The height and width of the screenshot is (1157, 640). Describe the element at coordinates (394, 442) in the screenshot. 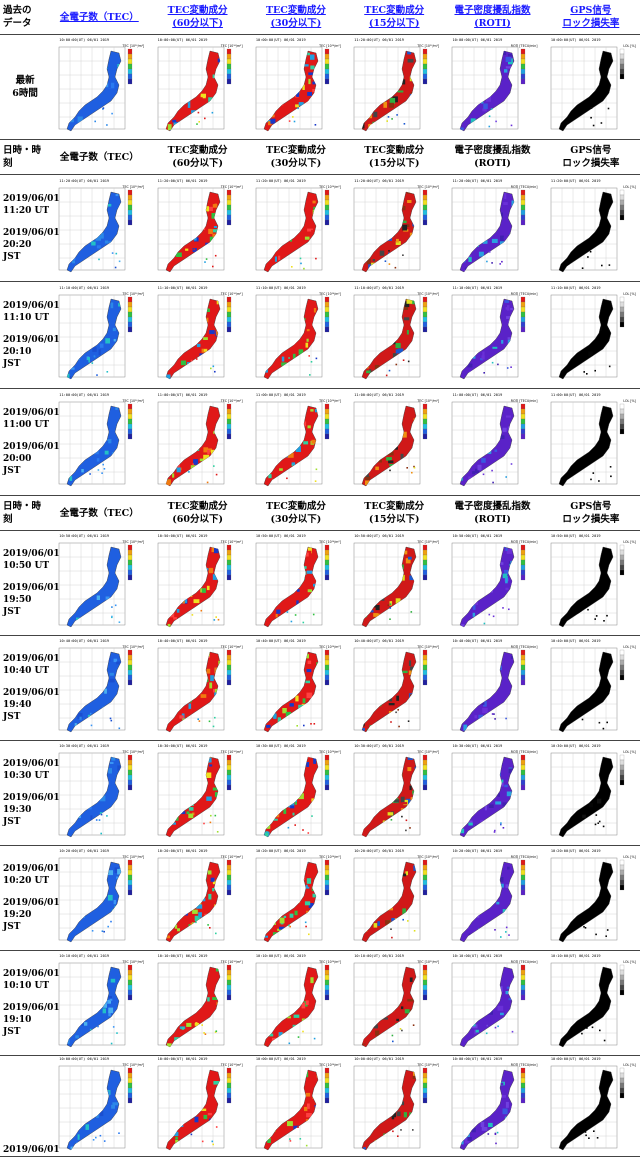

I see `map-a2-3: 11:00:00(UT) 06/01 2019 TEC [10¹⁶/m²]` at that location.